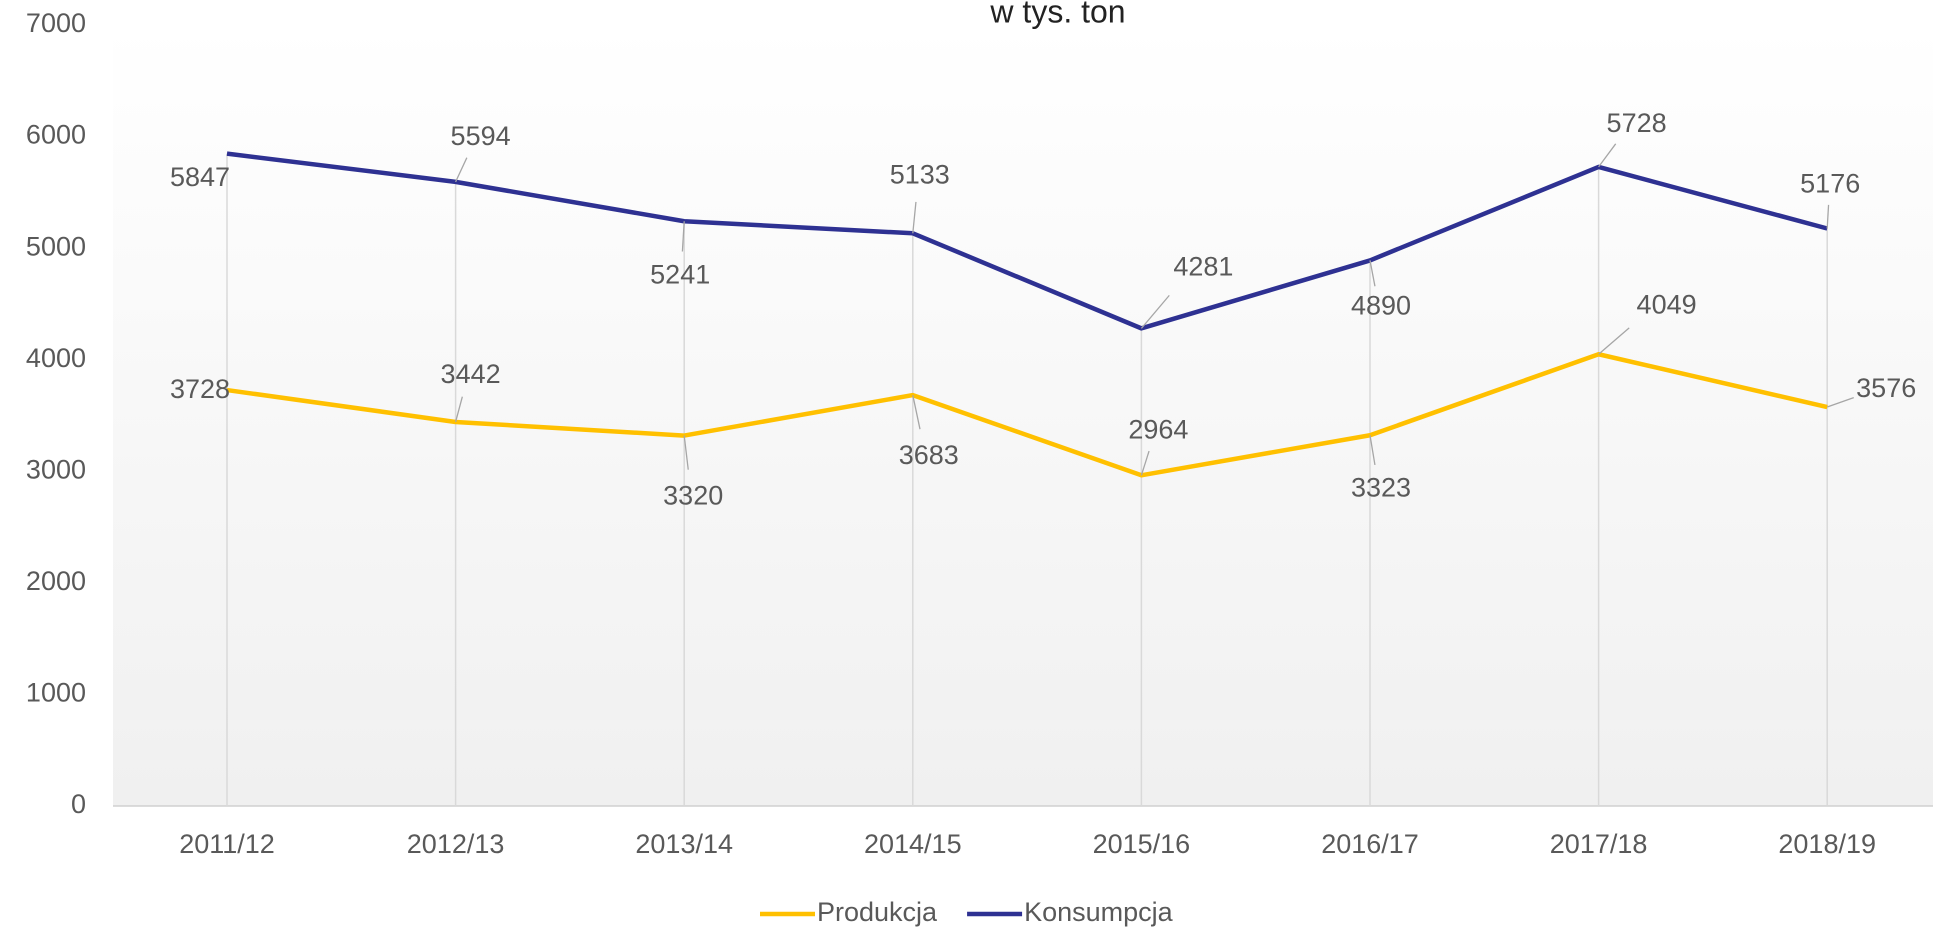 The image size is (1933, 930). What do you see at coordinates (1381, 306) in the screenshot?
I see `data-label: 4890` at bounding box center [1381, 306].